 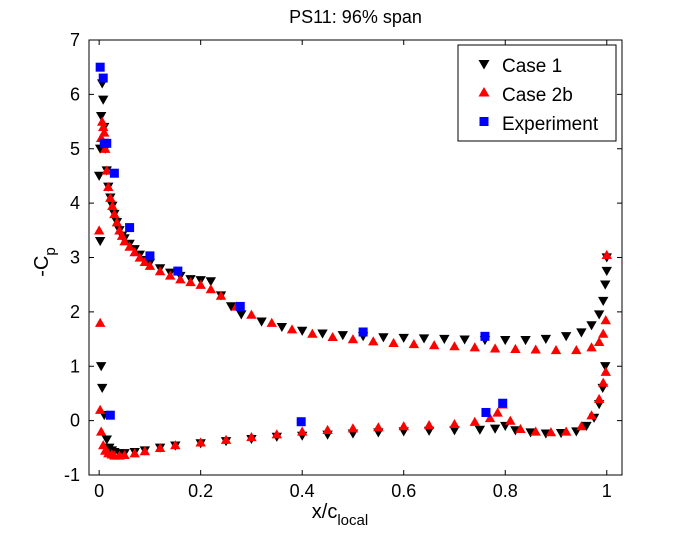 I want to click on y-tick-label: 0, so click(x=75, y=421).